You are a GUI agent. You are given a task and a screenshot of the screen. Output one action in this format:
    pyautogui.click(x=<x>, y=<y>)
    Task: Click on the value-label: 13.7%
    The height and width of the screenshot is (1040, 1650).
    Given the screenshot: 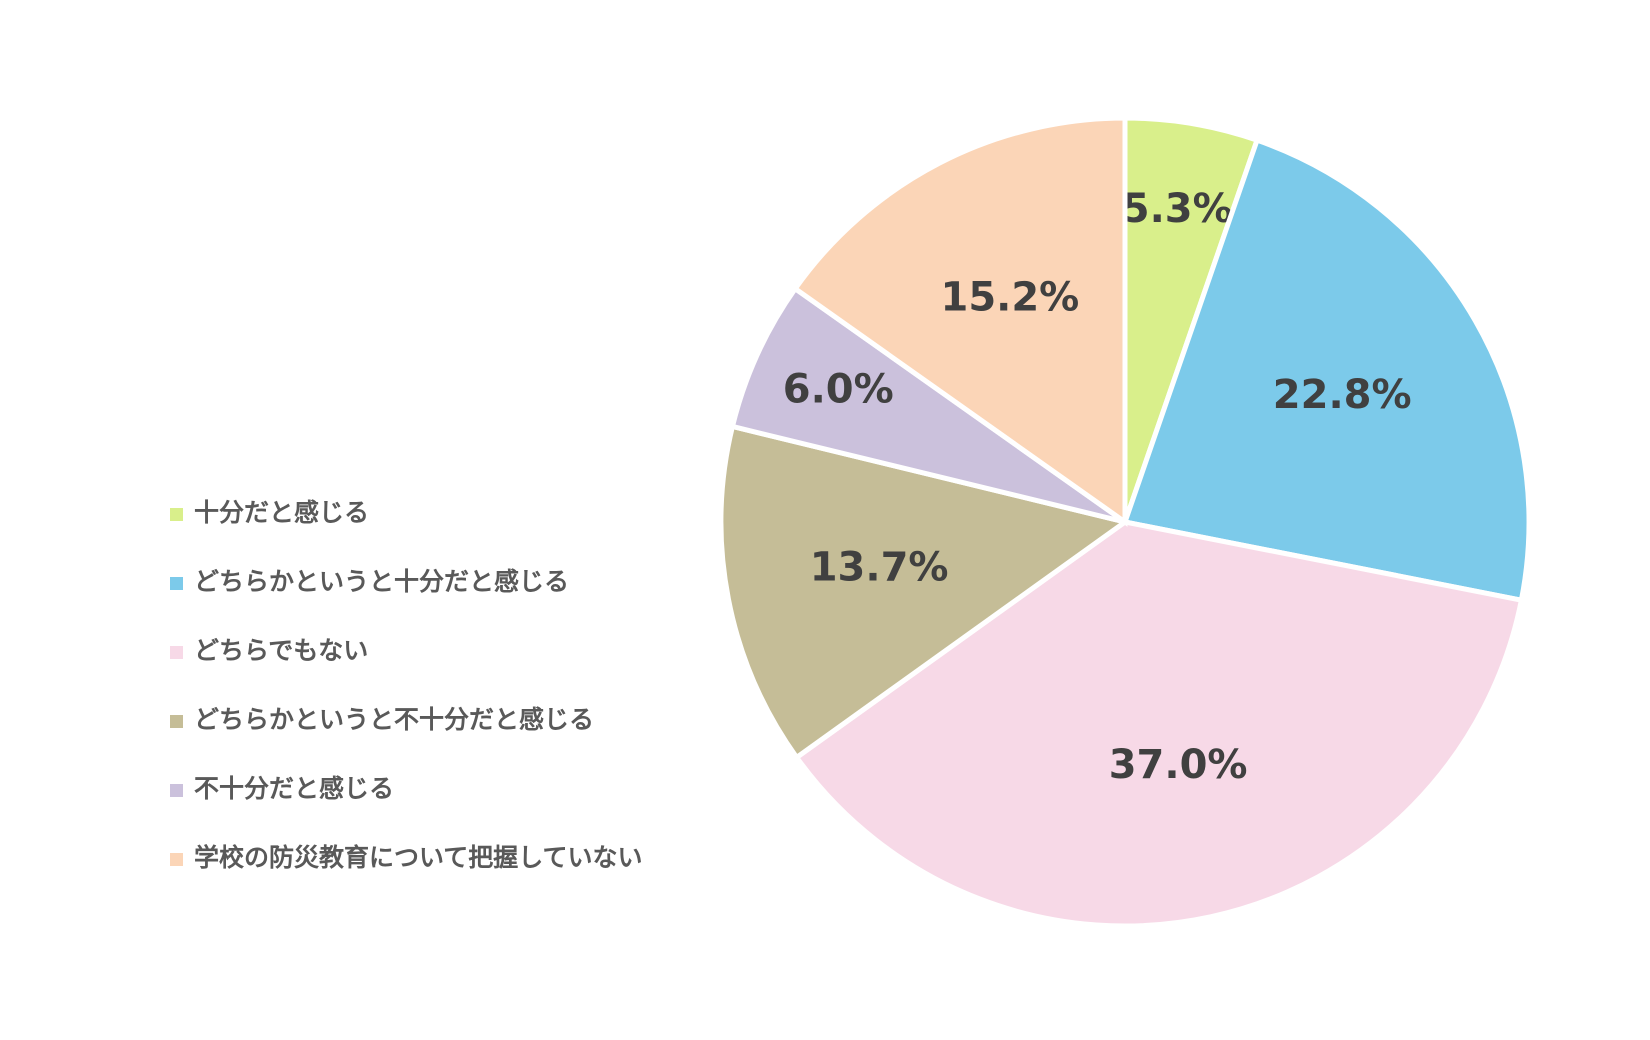 What is the action you would take?
    pyautogui.click(x=879, y=568)
    